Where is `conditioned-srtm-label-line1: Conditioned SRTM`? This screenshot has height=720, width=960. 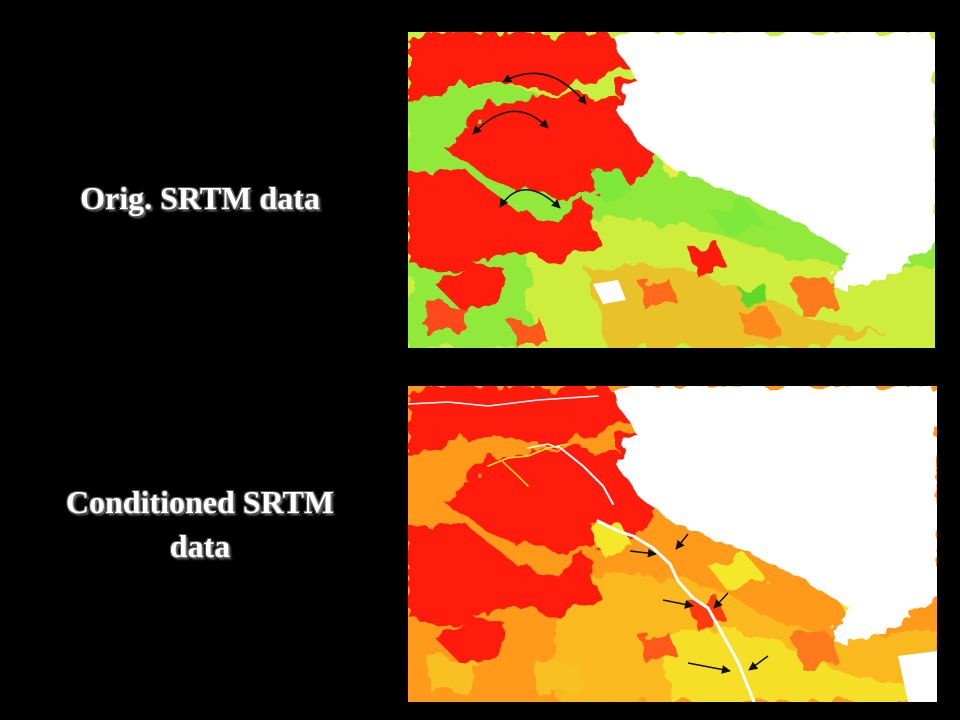
conditioned-srtm-label-line1: Conditioned SRTM is located at coordinates (200, 502).